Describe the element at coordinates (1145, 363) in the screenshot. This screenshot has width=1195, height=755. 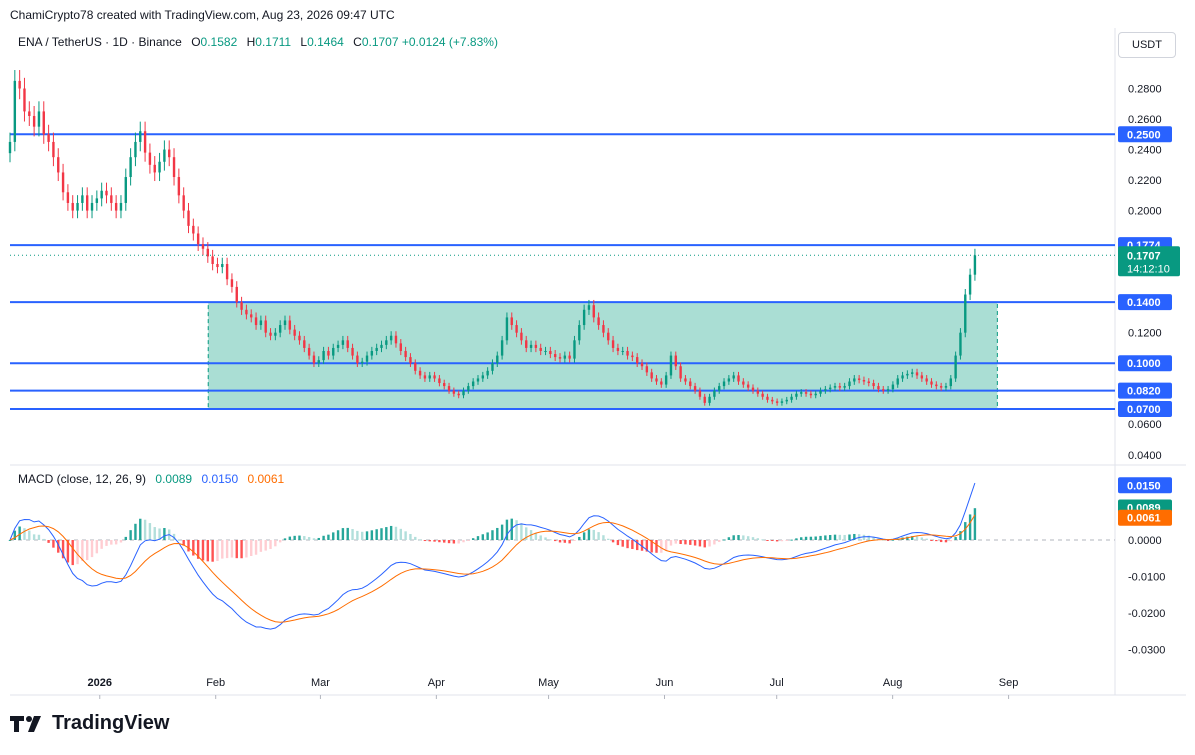
I see `level-tag` at that location.